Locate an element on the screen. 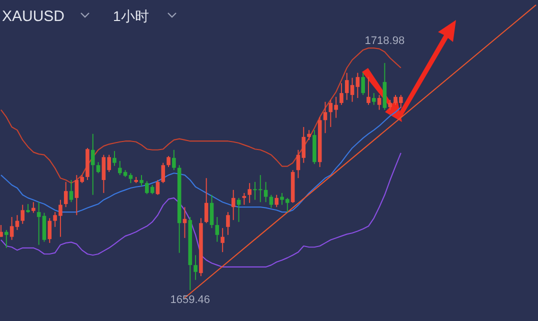 The image size is (538, 321). text: 1659.46 is located at coordinates (190, 300).